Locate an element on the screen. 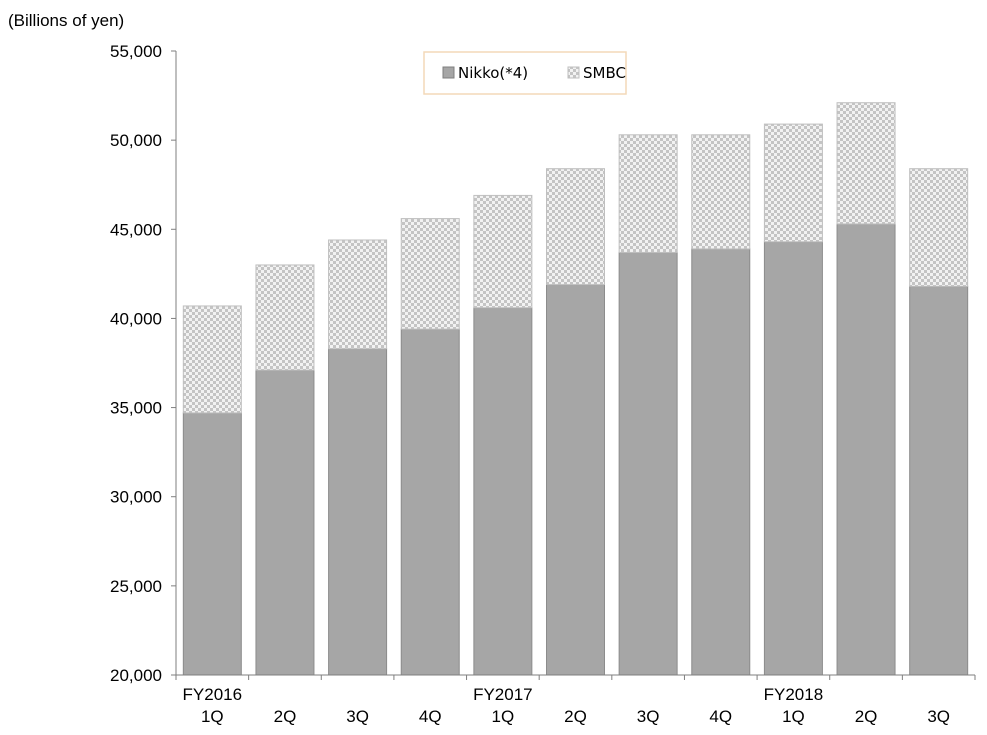 The image size is (987, 735). y-tick-label: 40,000 is located at coordinates (136, 318).